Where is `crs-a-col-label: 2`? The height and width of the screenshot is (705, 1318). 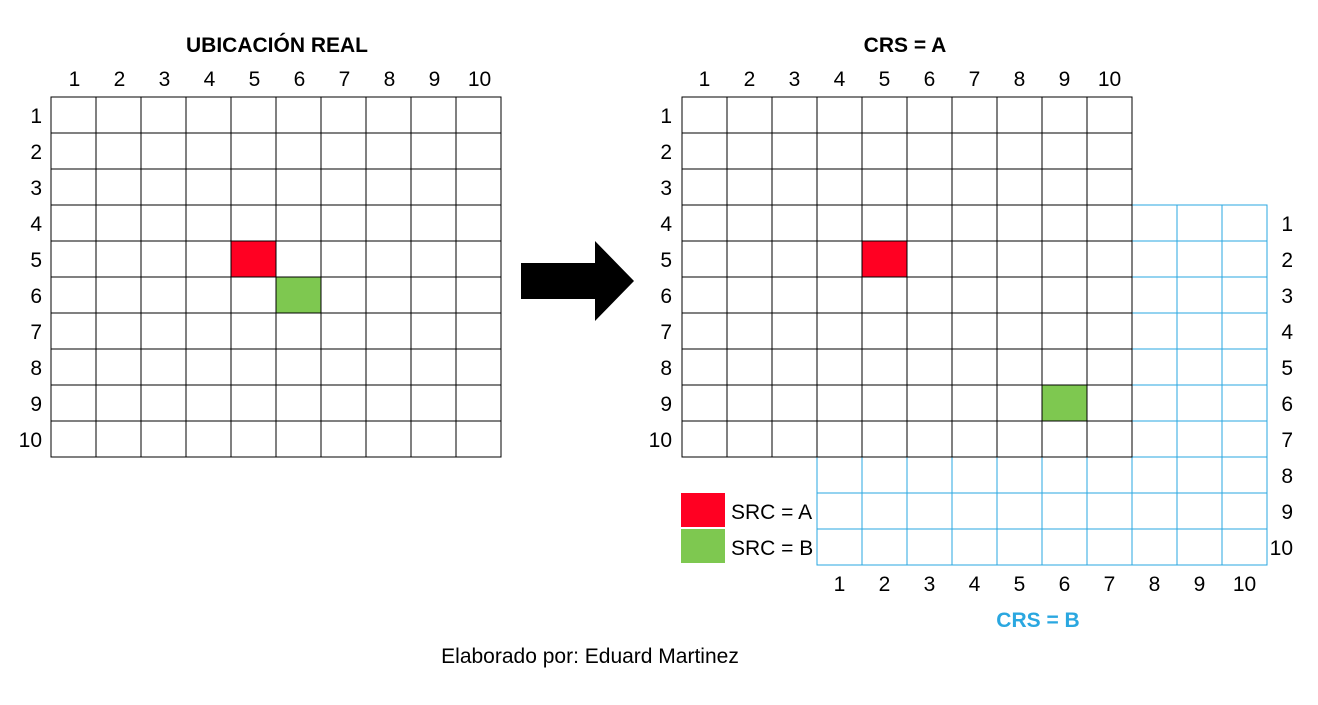
crs-a-col-label: 2 is located at coordinates (750, 79).